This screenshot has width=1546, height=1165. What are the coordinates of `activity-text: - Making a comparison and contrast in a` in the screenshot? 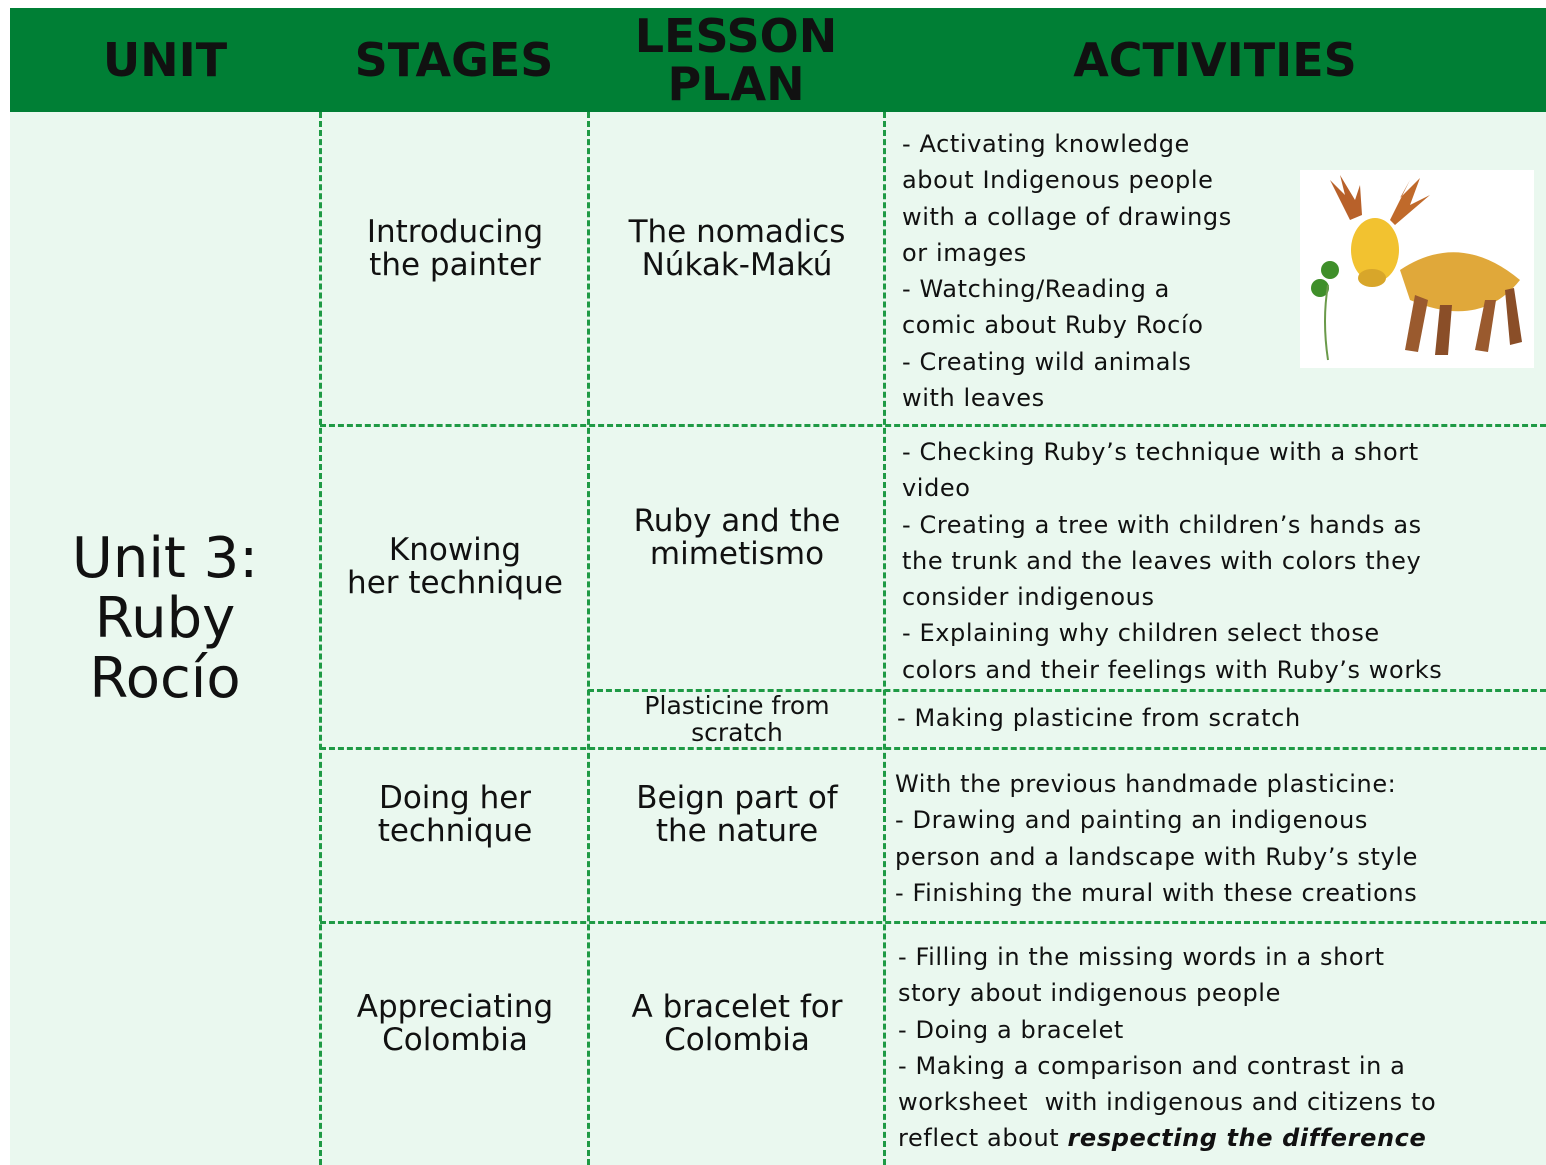 It's located at (1152, 1065).